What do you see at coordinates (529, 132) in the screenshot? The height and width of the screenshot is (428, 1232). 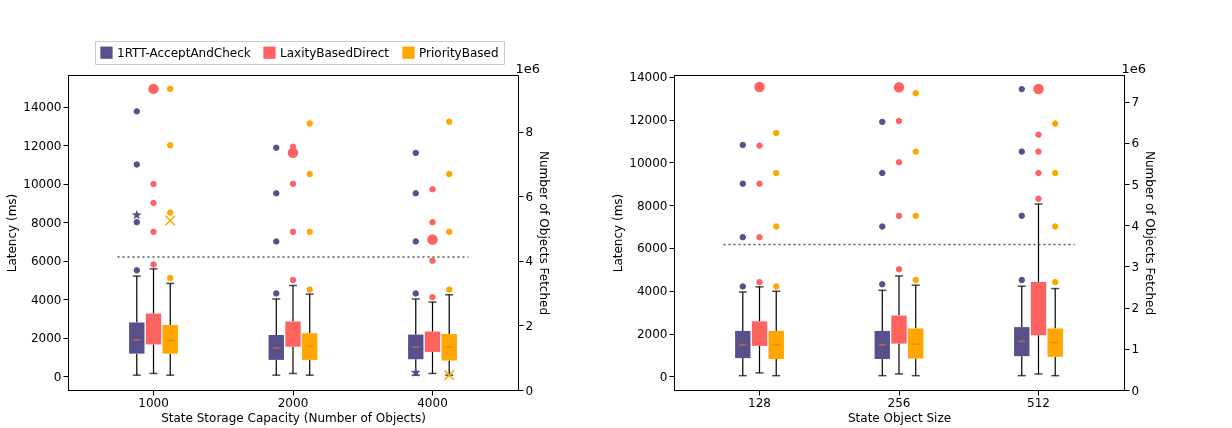 I see `y2-tick-label: 8` at bounding box center [529, 132].